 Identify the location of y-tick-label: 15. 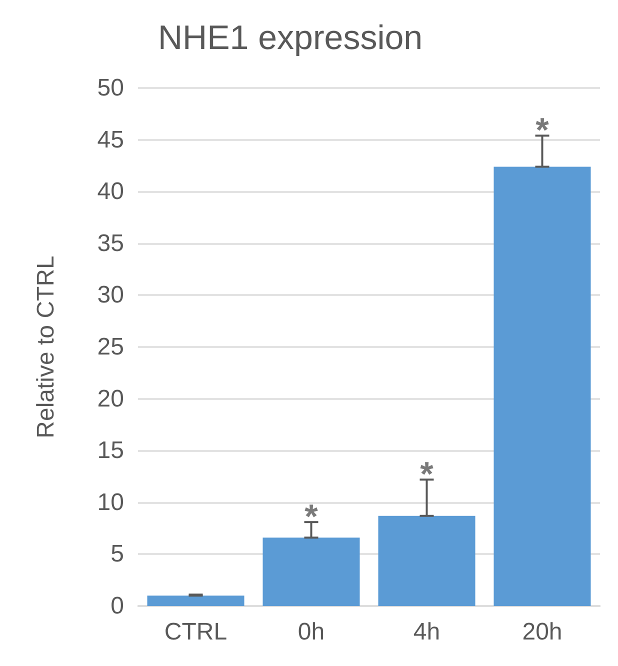
(110, 450).